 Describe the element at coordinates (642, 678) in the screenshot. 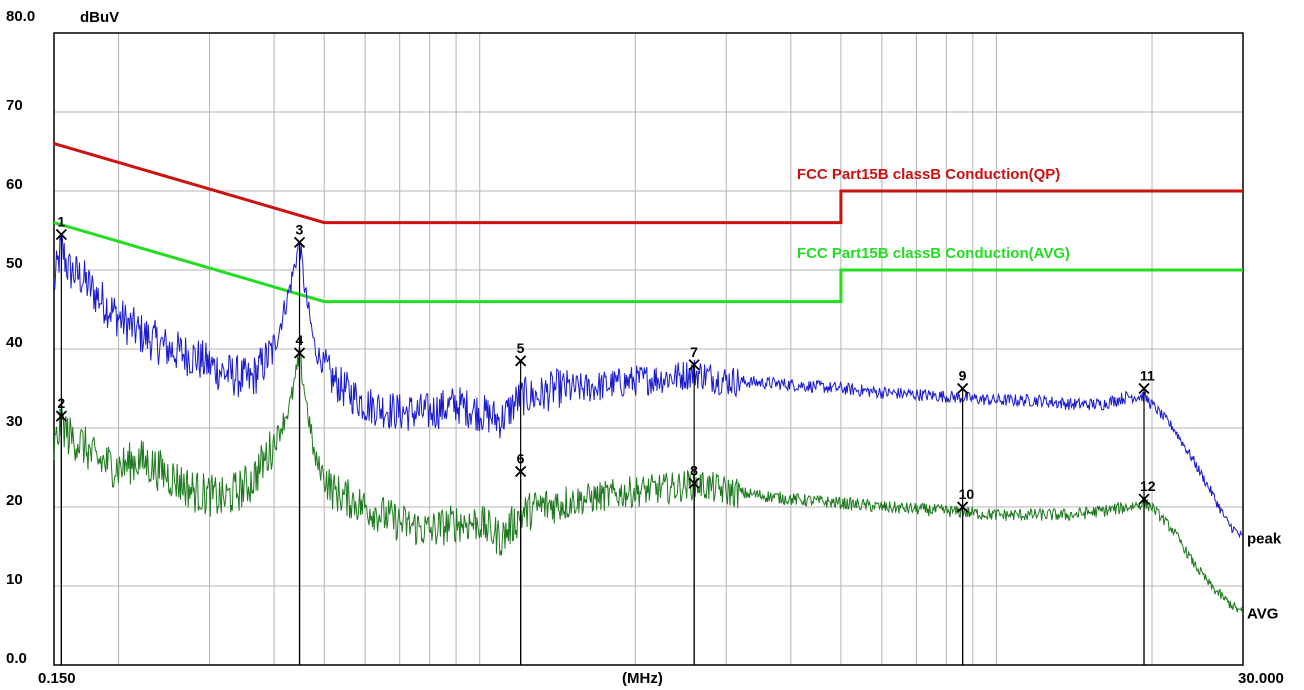

I see `x-unit-label: (MHz)` at that location.